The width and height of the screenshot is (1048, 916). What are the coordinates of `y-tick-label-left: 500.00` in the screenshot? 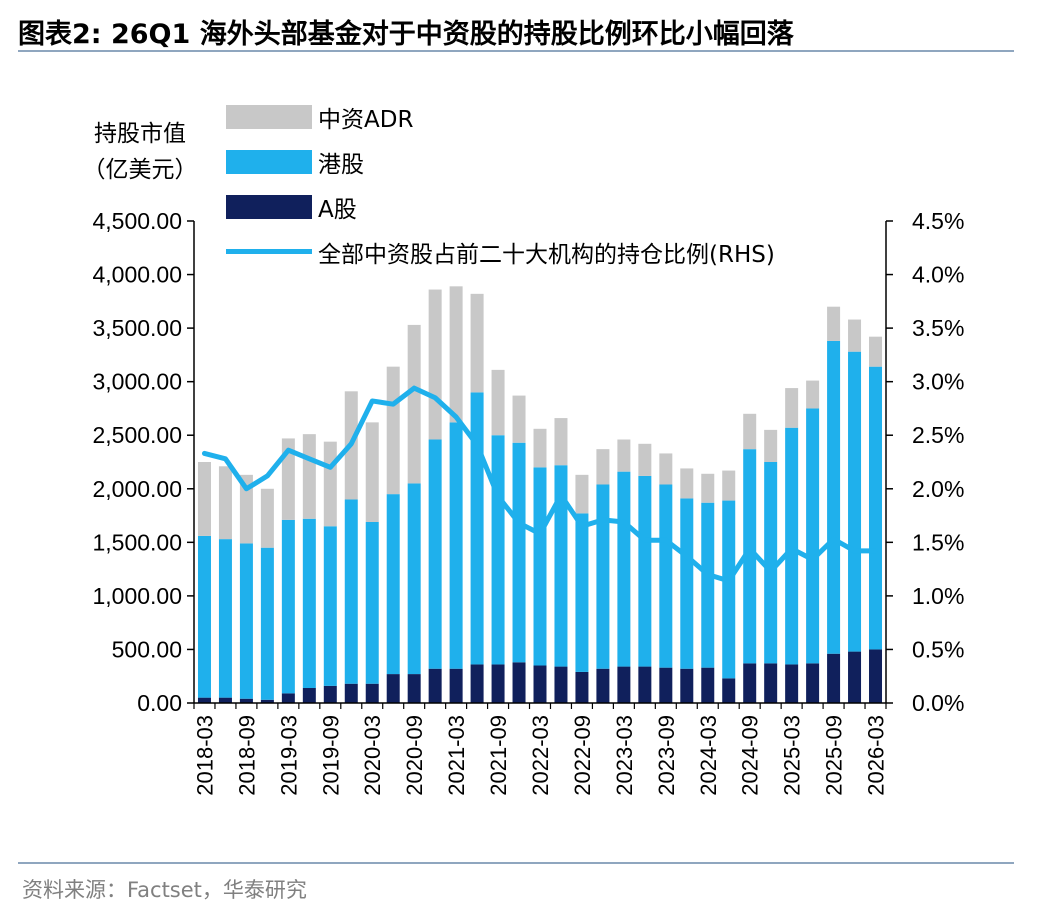 It's located at (147, 649).